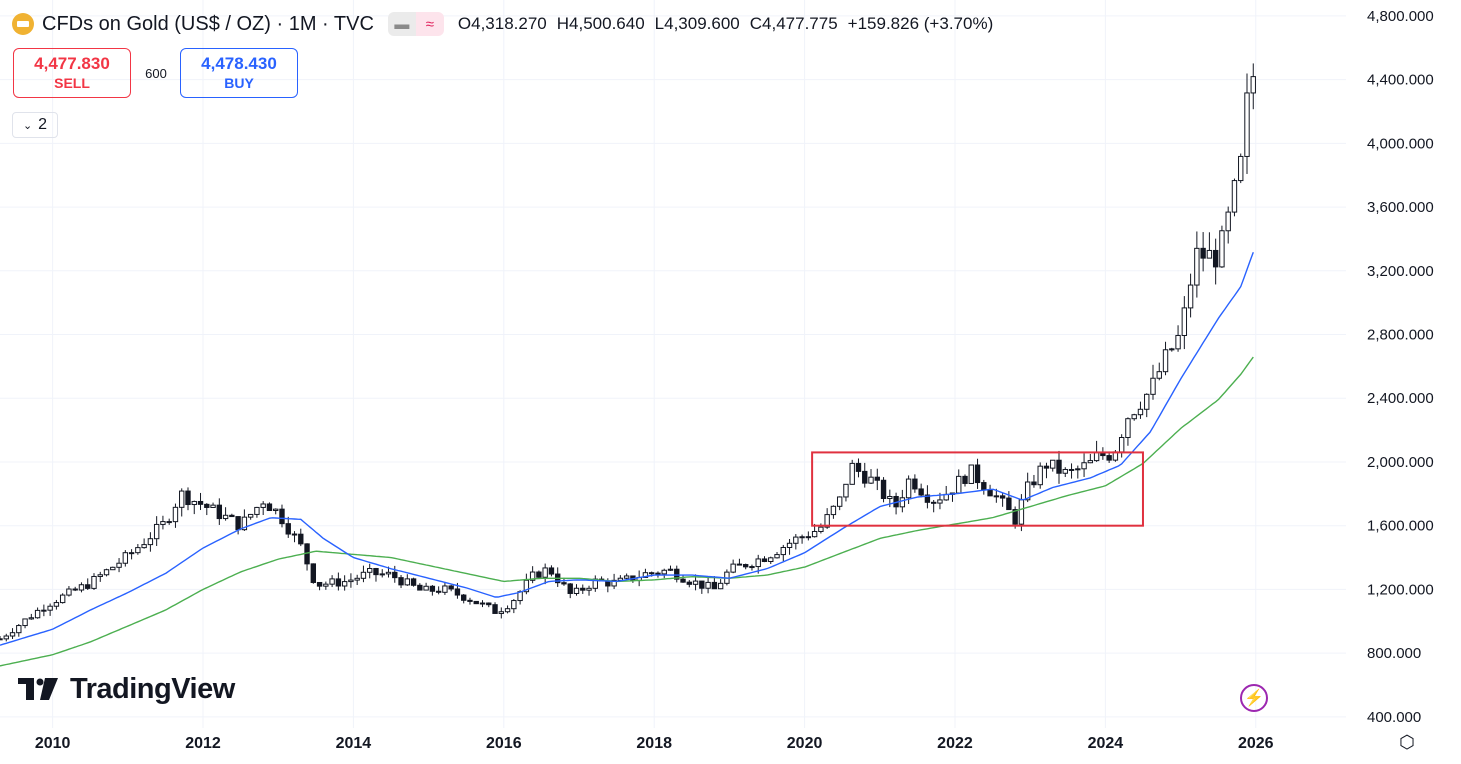  I want to click on y-tick-label: 4,400.000, so click(1400, 80).